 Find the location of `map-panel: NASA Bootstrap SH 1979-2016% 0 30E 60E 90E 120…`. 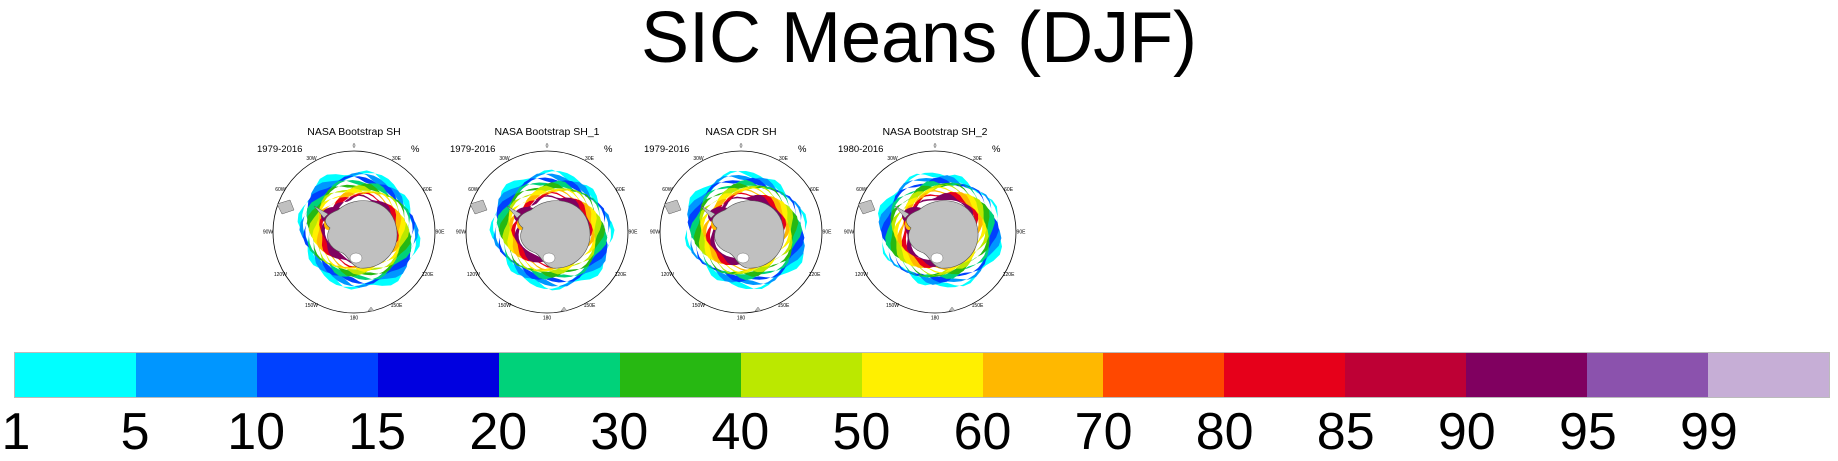

map-panel: NASA Bootstrap SH 1979-2016% 0 30E 60E 90E 120… is located at coordinates (353, 226).